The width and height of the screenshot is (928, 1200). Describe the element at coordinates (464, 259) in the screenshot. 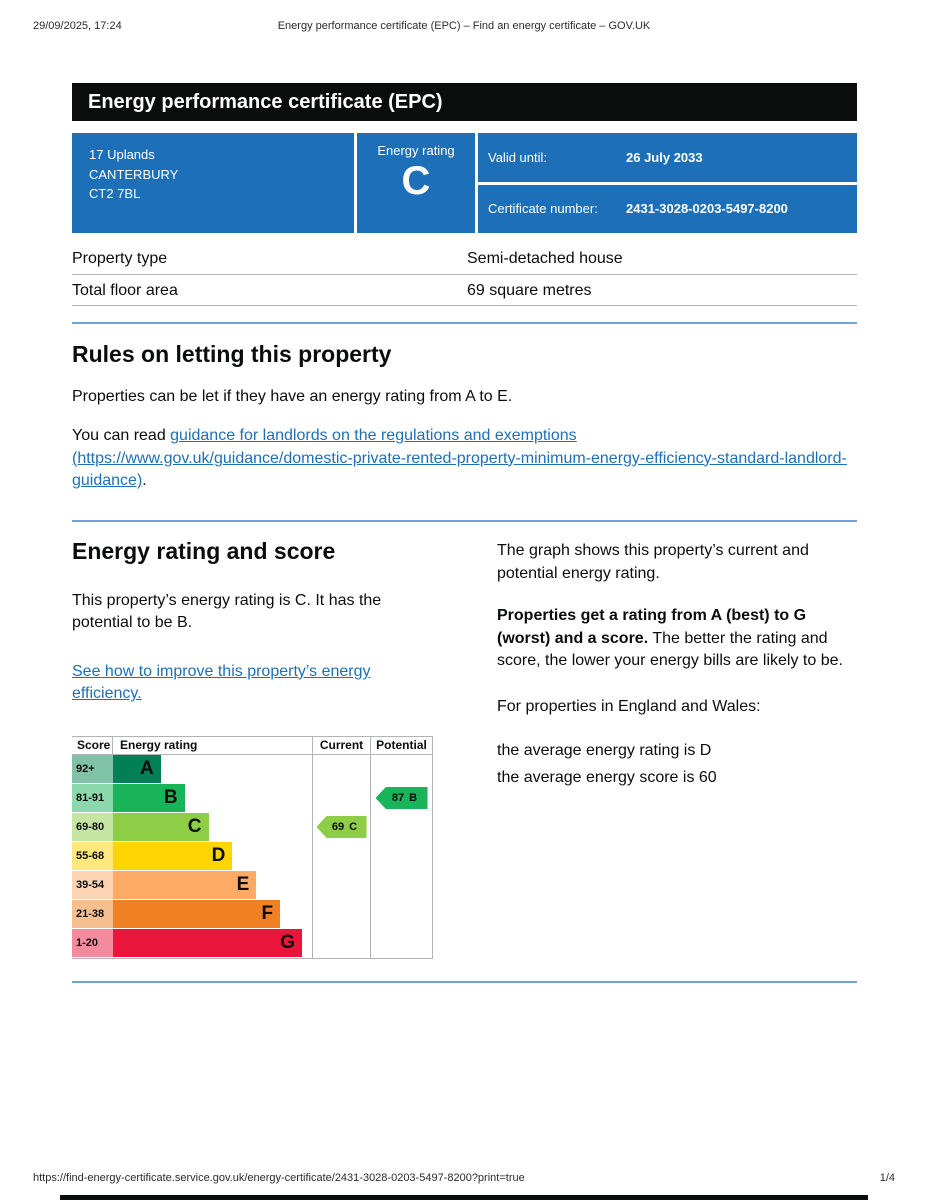

I see `table-row: Property type Semi-detached house` at that location.